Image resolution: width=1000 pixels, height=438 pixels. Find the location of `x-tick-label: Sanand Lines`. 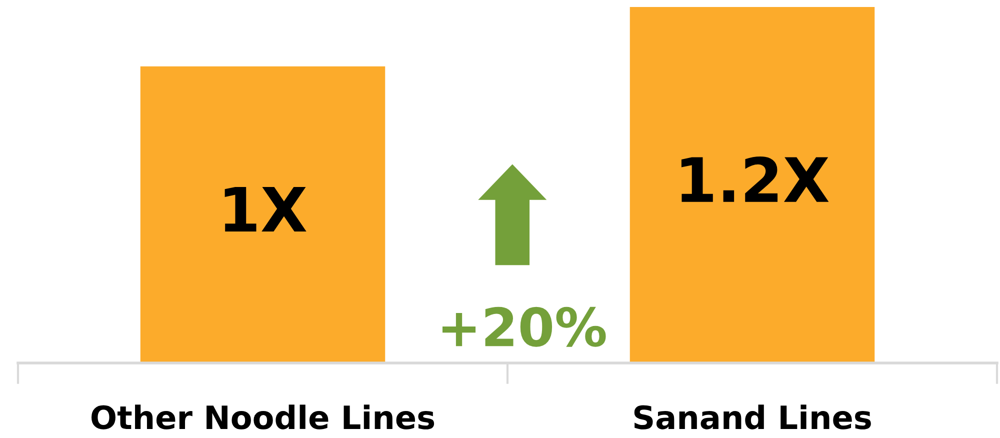

x-tick-label: Sanand Lines is located at coordinates (752, 417).